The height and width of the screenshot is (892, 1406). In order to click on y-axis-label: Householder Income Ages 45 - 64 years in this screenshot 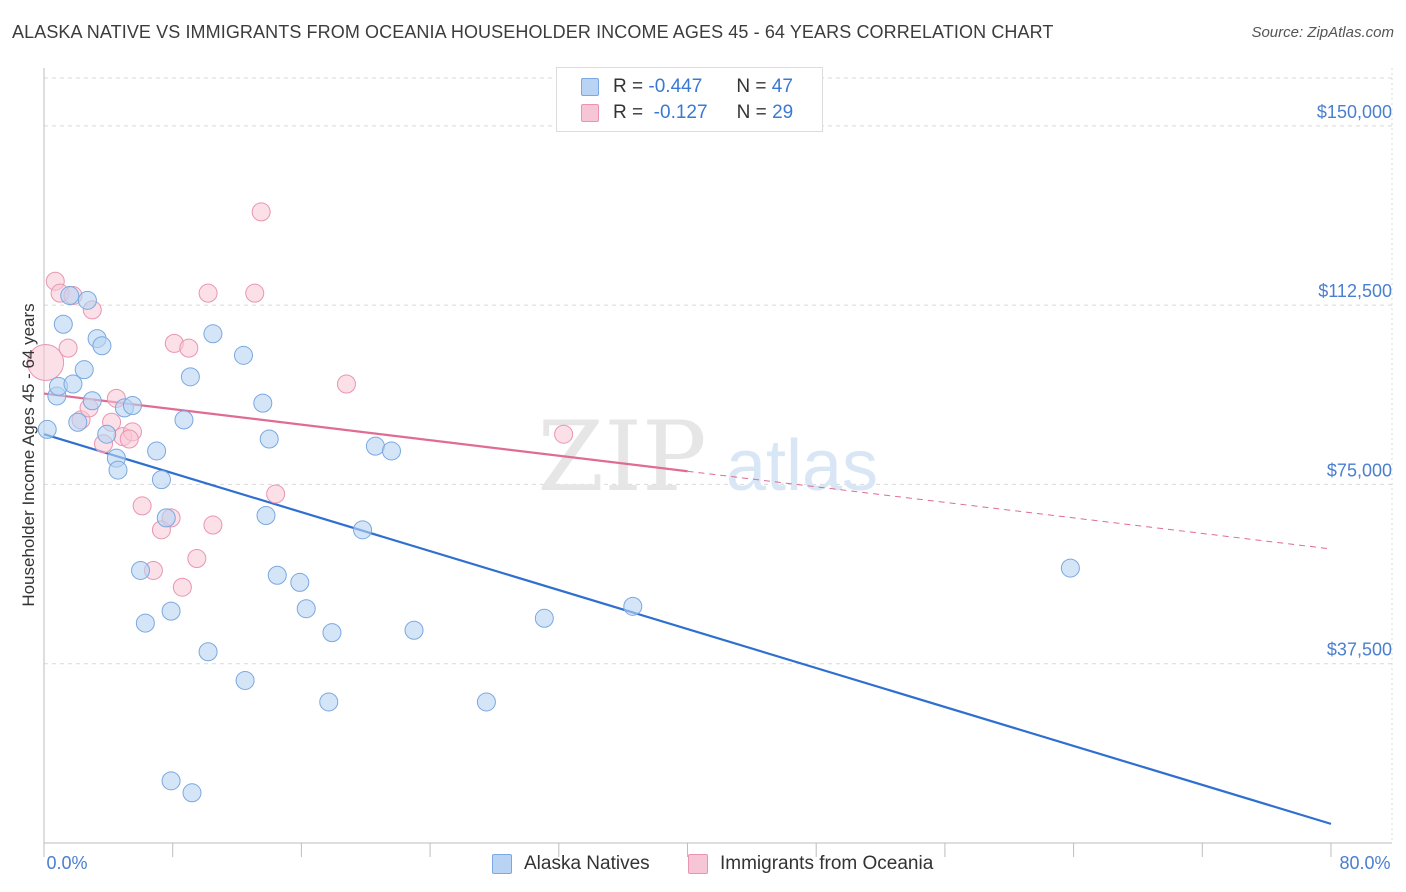, I will do `click(28, 455)`.